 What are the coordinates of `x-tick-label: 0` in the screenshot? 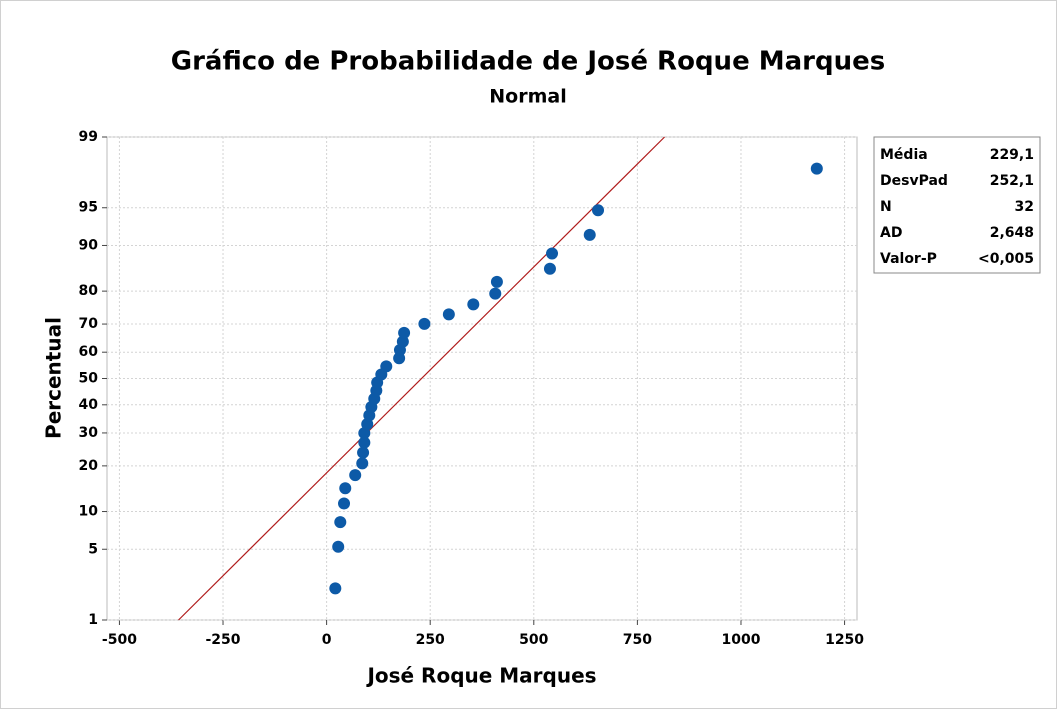 It's located at (327, 640).